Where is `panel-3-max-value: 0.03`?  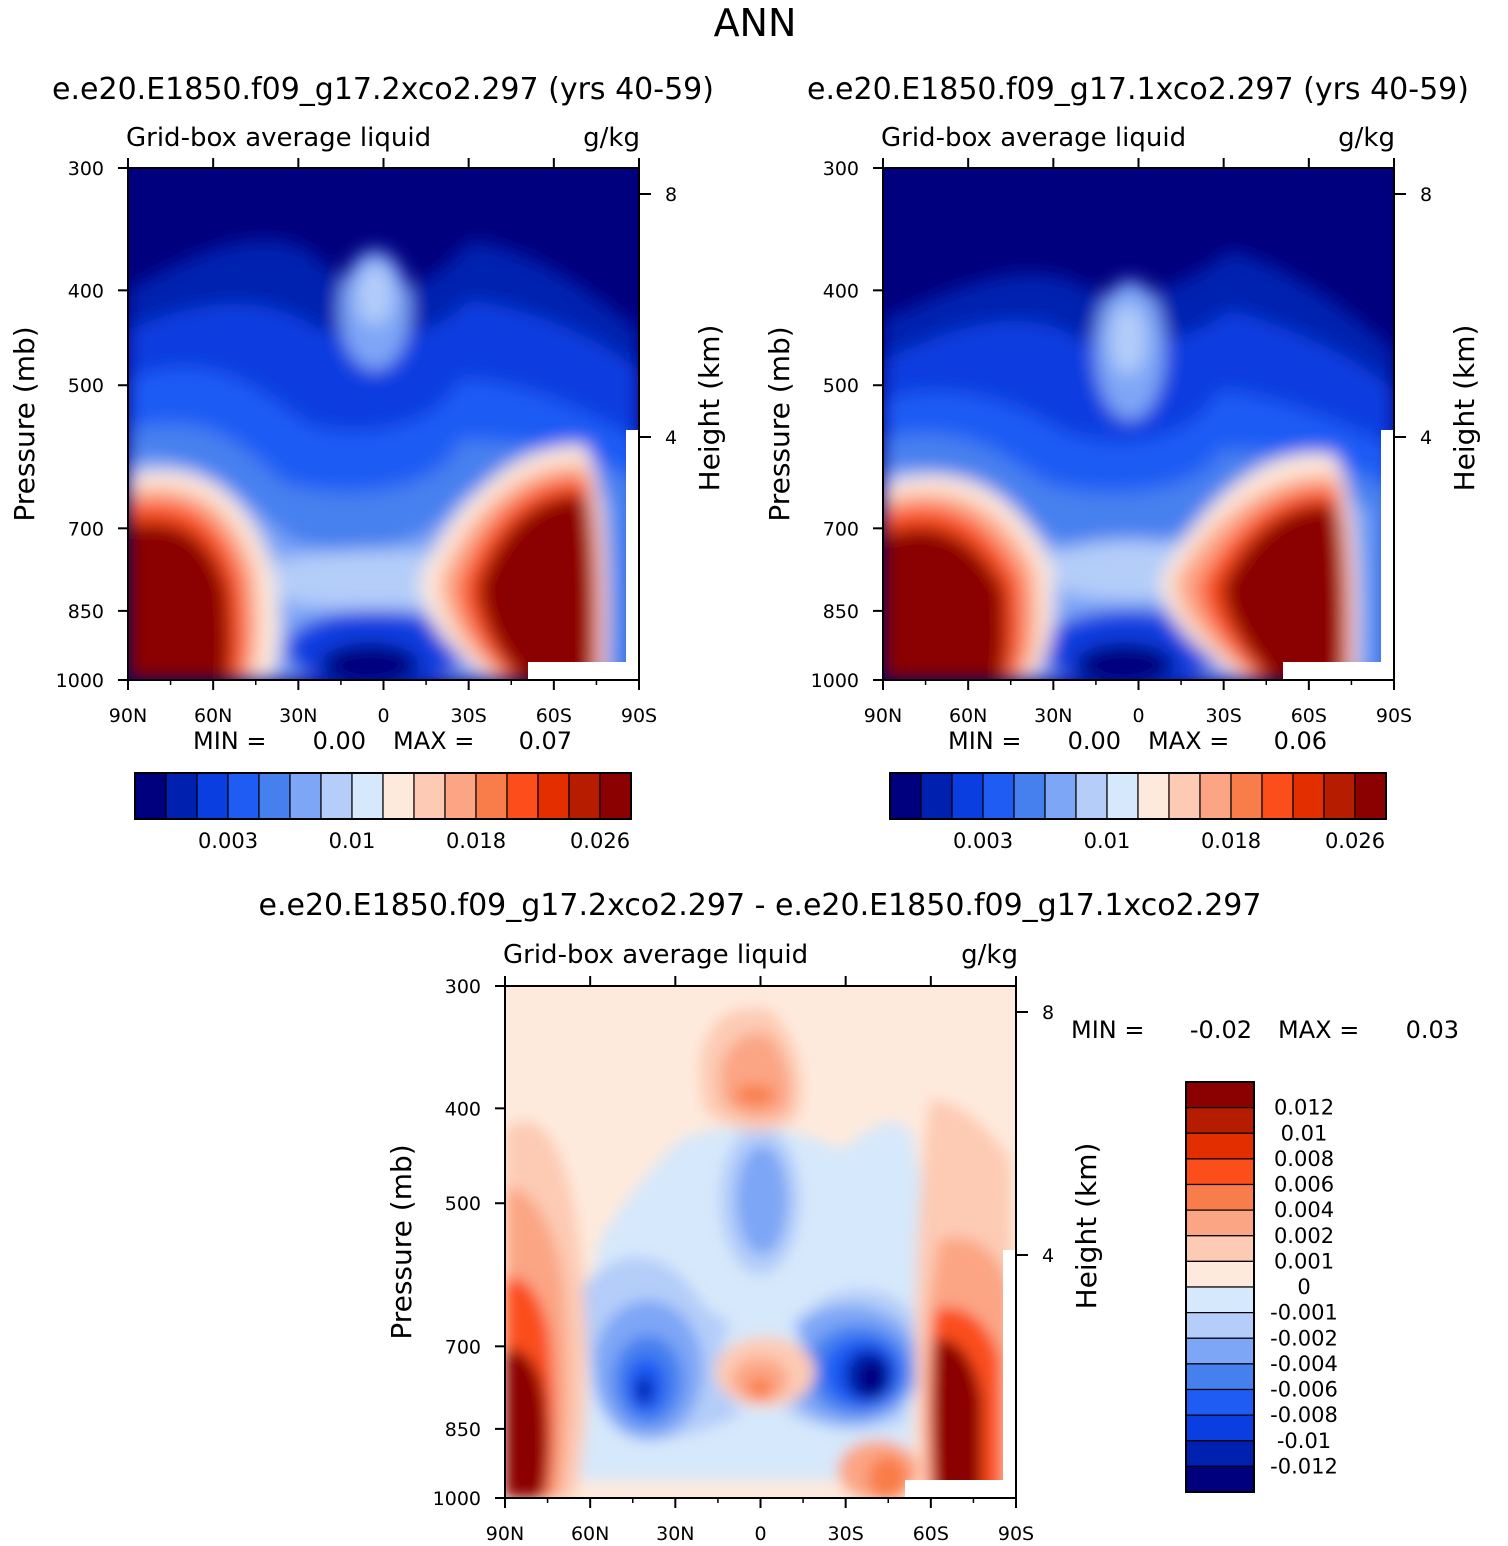
panel-3-max-value: 0.03 is located at coordinates (1432, 1030).